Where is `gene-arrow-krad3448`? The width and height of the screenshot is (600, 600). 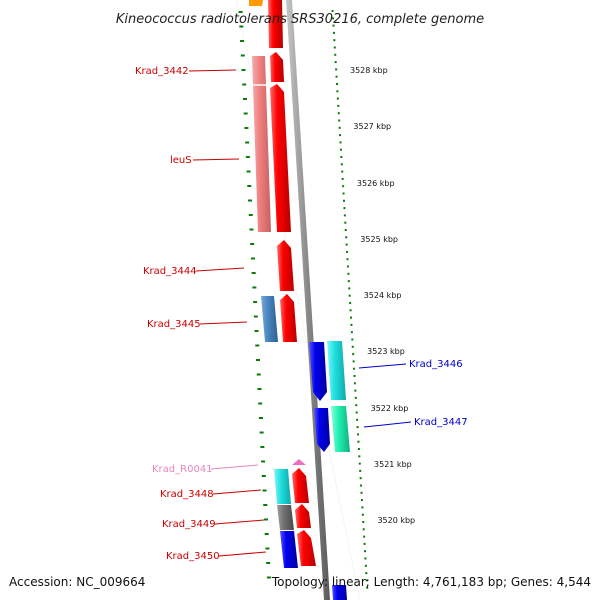
gene-arrow-krad3448 is located at coordinates (300, 485).